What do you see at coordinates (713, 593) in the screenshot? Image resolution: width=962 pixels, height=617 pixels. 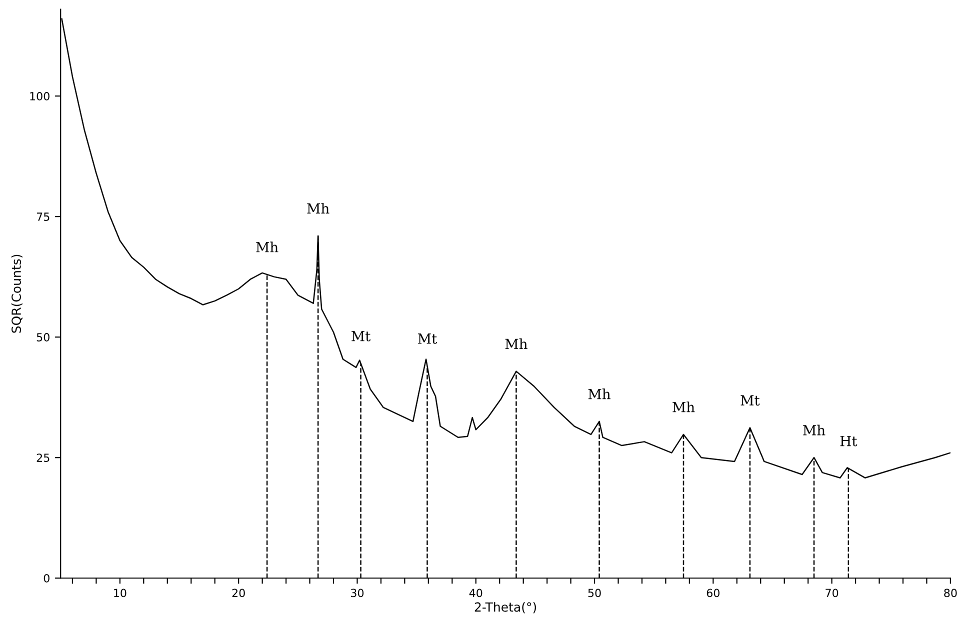 I see `x-tick-label: 60` at bounding box center [713, 593].